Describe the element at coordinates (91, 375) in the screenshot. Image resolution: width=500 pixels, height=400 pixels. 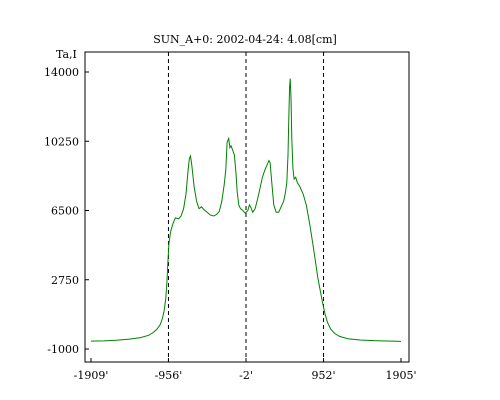
I see `x-tick-label: -1909'` at that location.